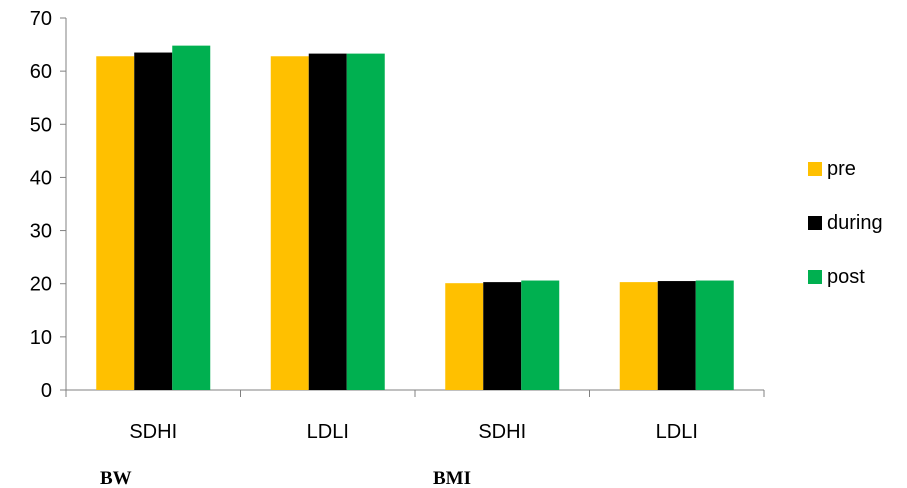 The height and width of the screenshot is (488, 907). What do you see at coordinates (841, 169) in the screenshot?
I see `legend-label-pre: pre` at bounding box center [841, 169].